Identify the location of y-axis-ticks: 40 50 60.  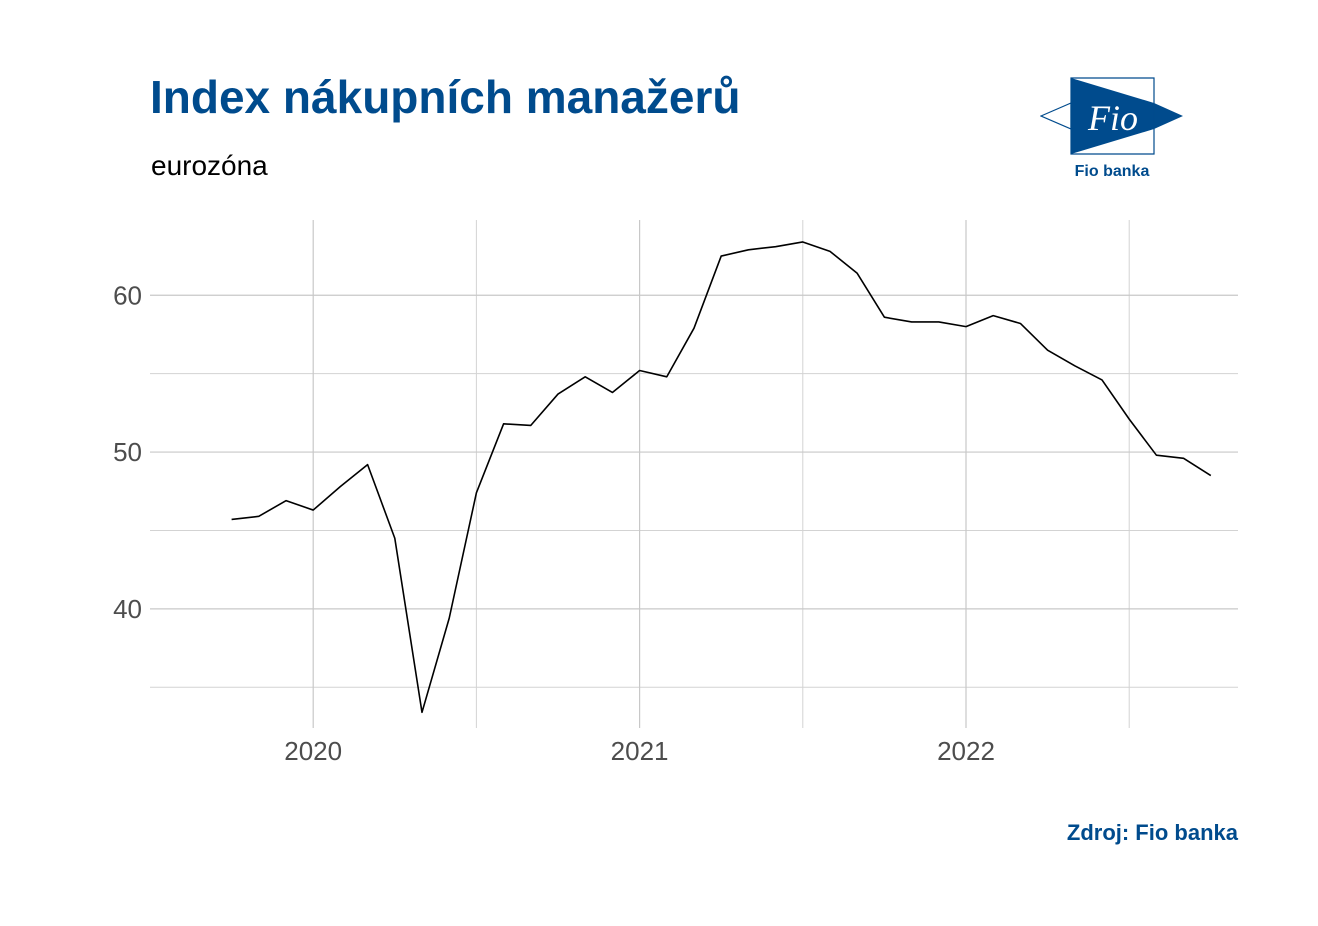
(127, 452).